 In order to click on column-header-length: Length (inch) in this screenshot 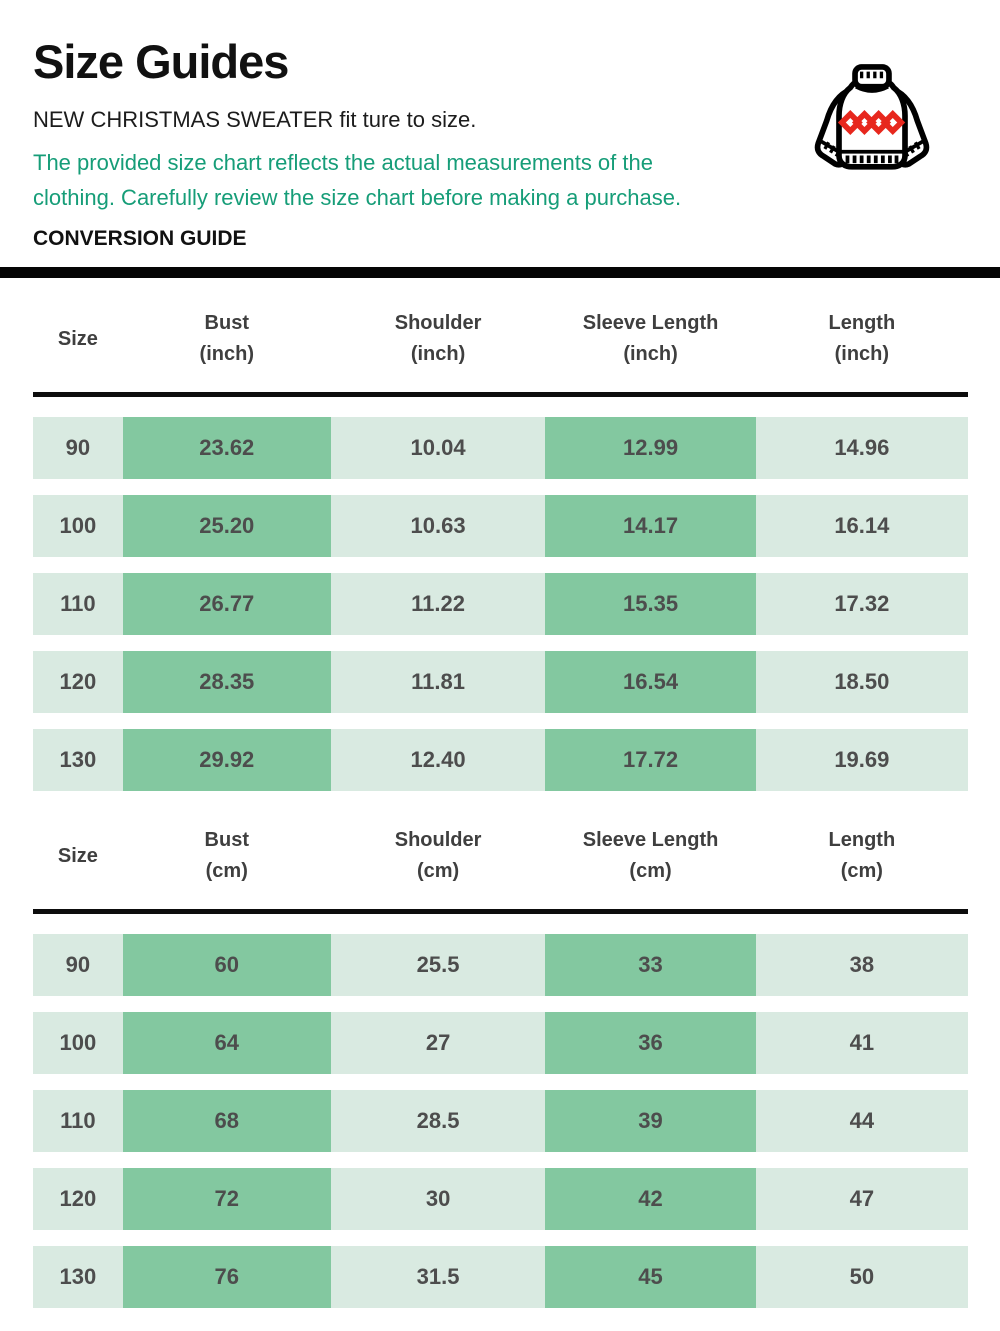, I will do `click(862, 338)`.